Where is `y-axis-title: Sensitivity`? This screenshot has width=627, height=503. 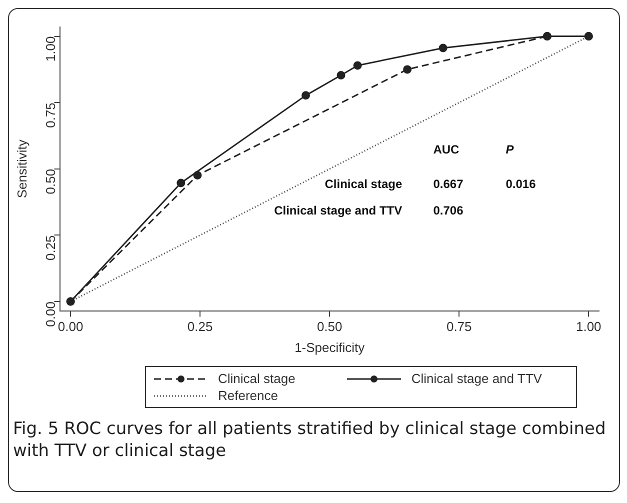
y-axis-title: Sensitivity is located at coordinates (22, 168).